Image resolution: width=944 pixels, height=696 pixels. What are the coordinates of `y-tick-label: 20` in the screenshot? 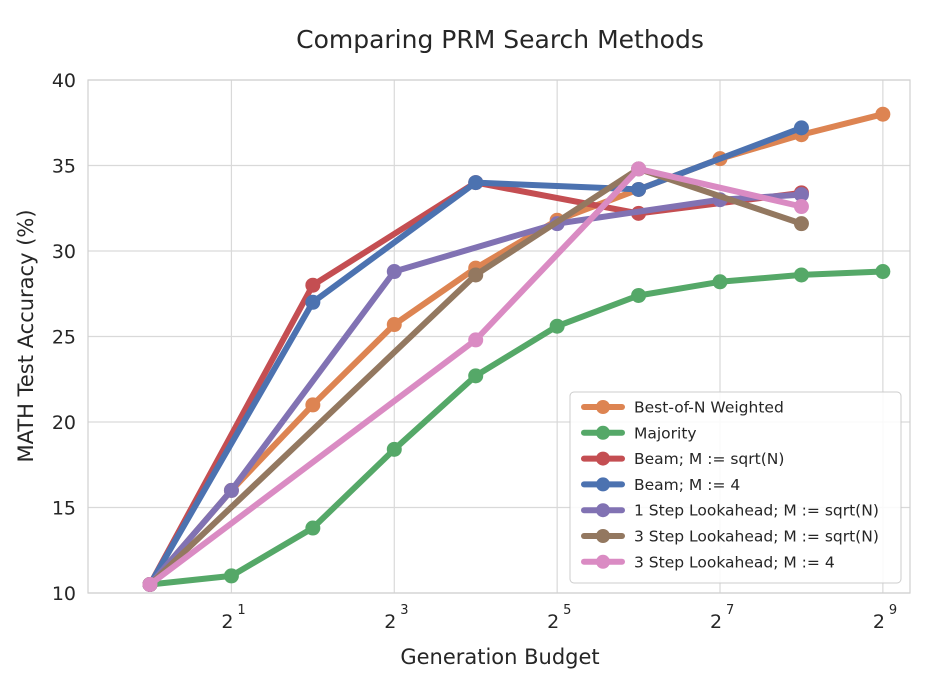 It's located at (64, 423).